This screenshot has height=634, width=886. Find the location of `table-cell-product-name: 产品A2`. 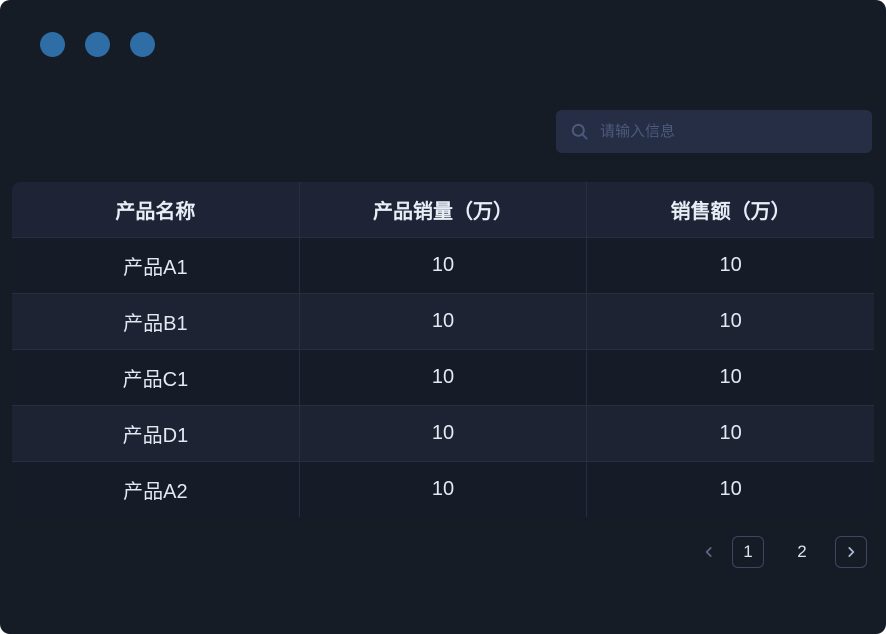

table-cell-product-name: 产品A2 is located at coordinates (156, 489).